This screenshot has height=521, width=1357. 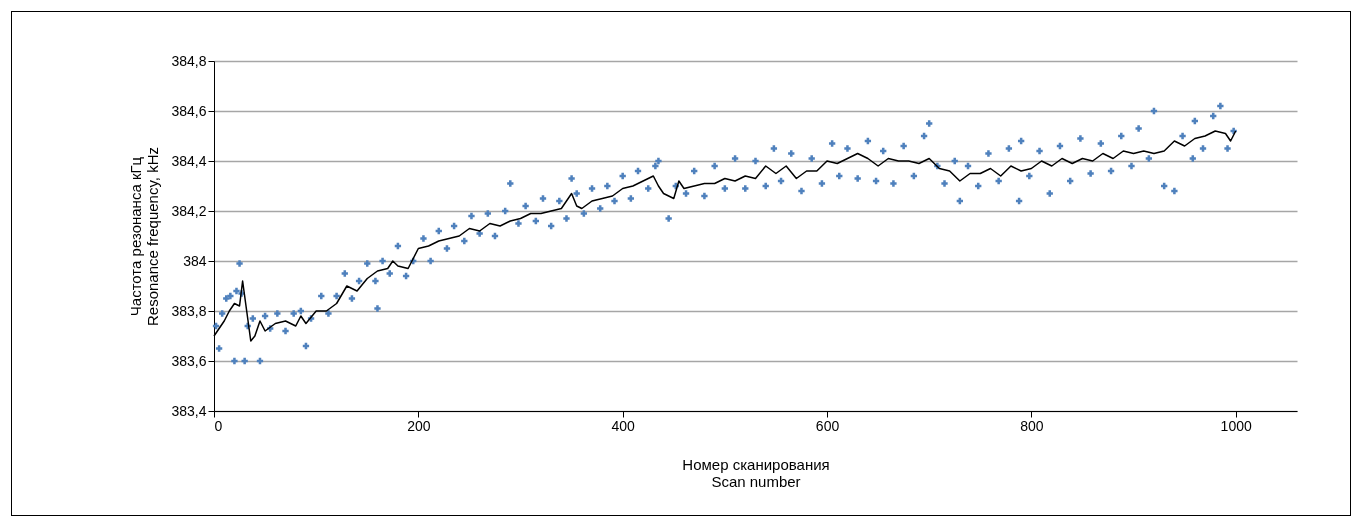 I want to click on x-tick-label: 600, so click(x=827, y=425).